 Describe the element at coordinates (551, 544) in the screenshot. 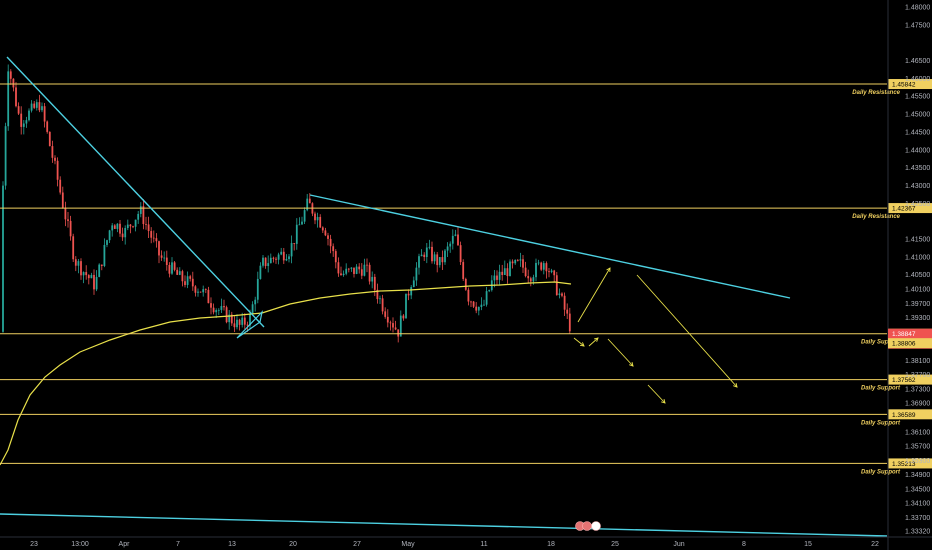

I see `time-tick-label: 18` at that location.